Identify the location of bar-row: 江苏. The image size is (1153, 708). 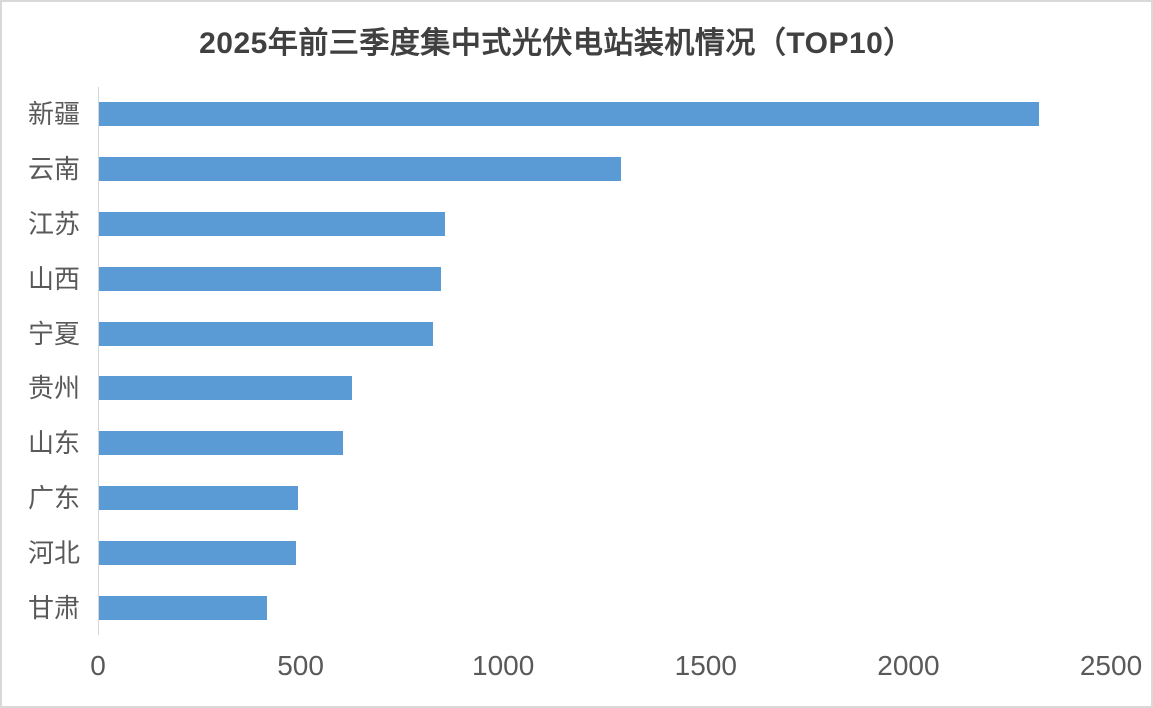
(576, 224).